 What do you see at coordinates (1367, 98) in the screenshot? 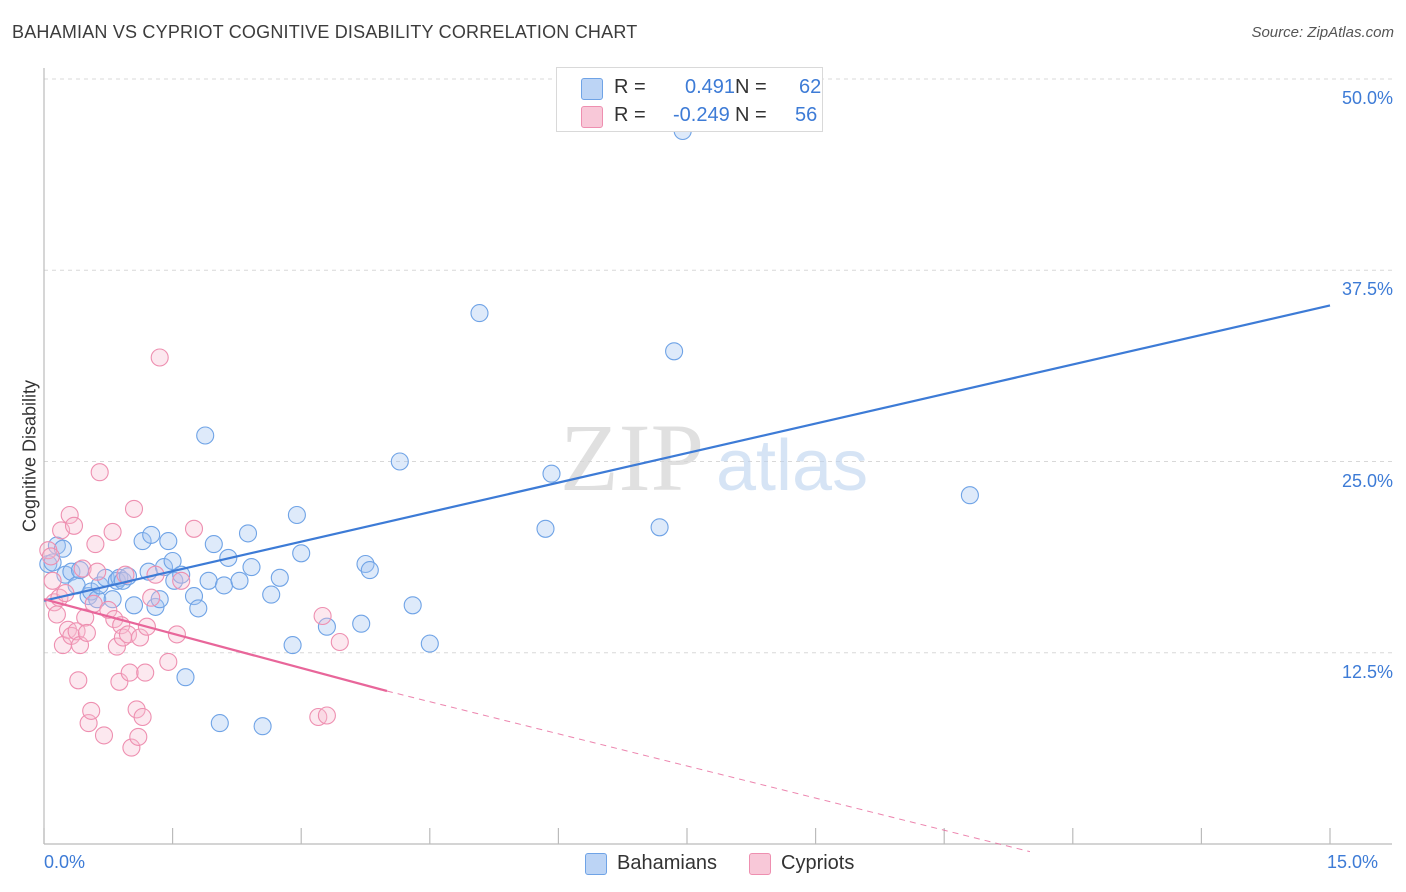
I see `y-tick-label: 50.0%` at bounding box center [1367, 98].